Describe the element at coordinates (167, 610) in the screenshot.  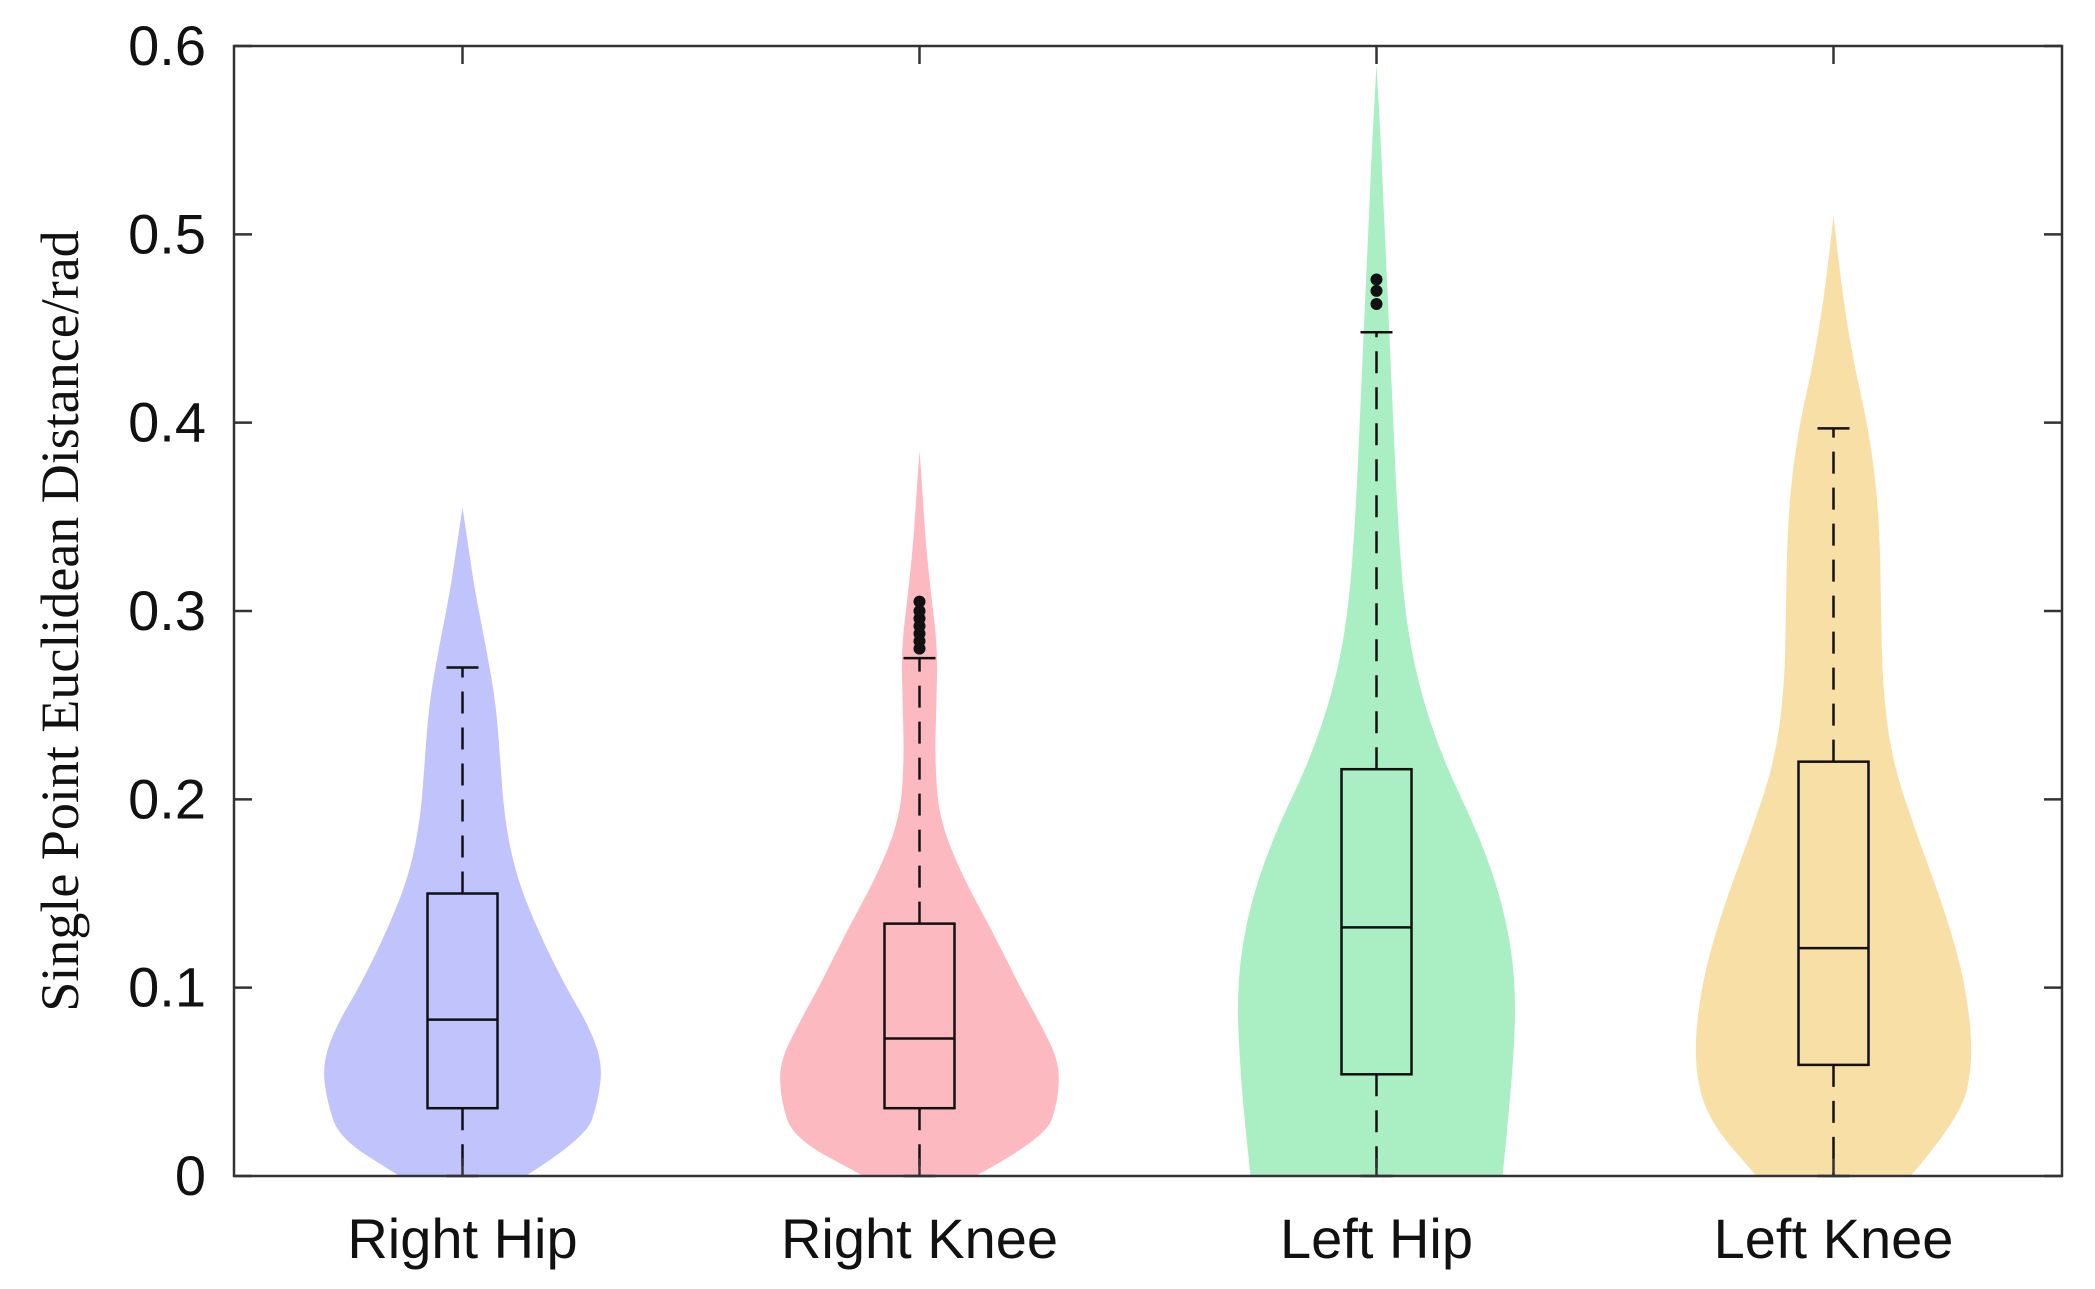
I see `y-tick-label: 0.3` at that location.